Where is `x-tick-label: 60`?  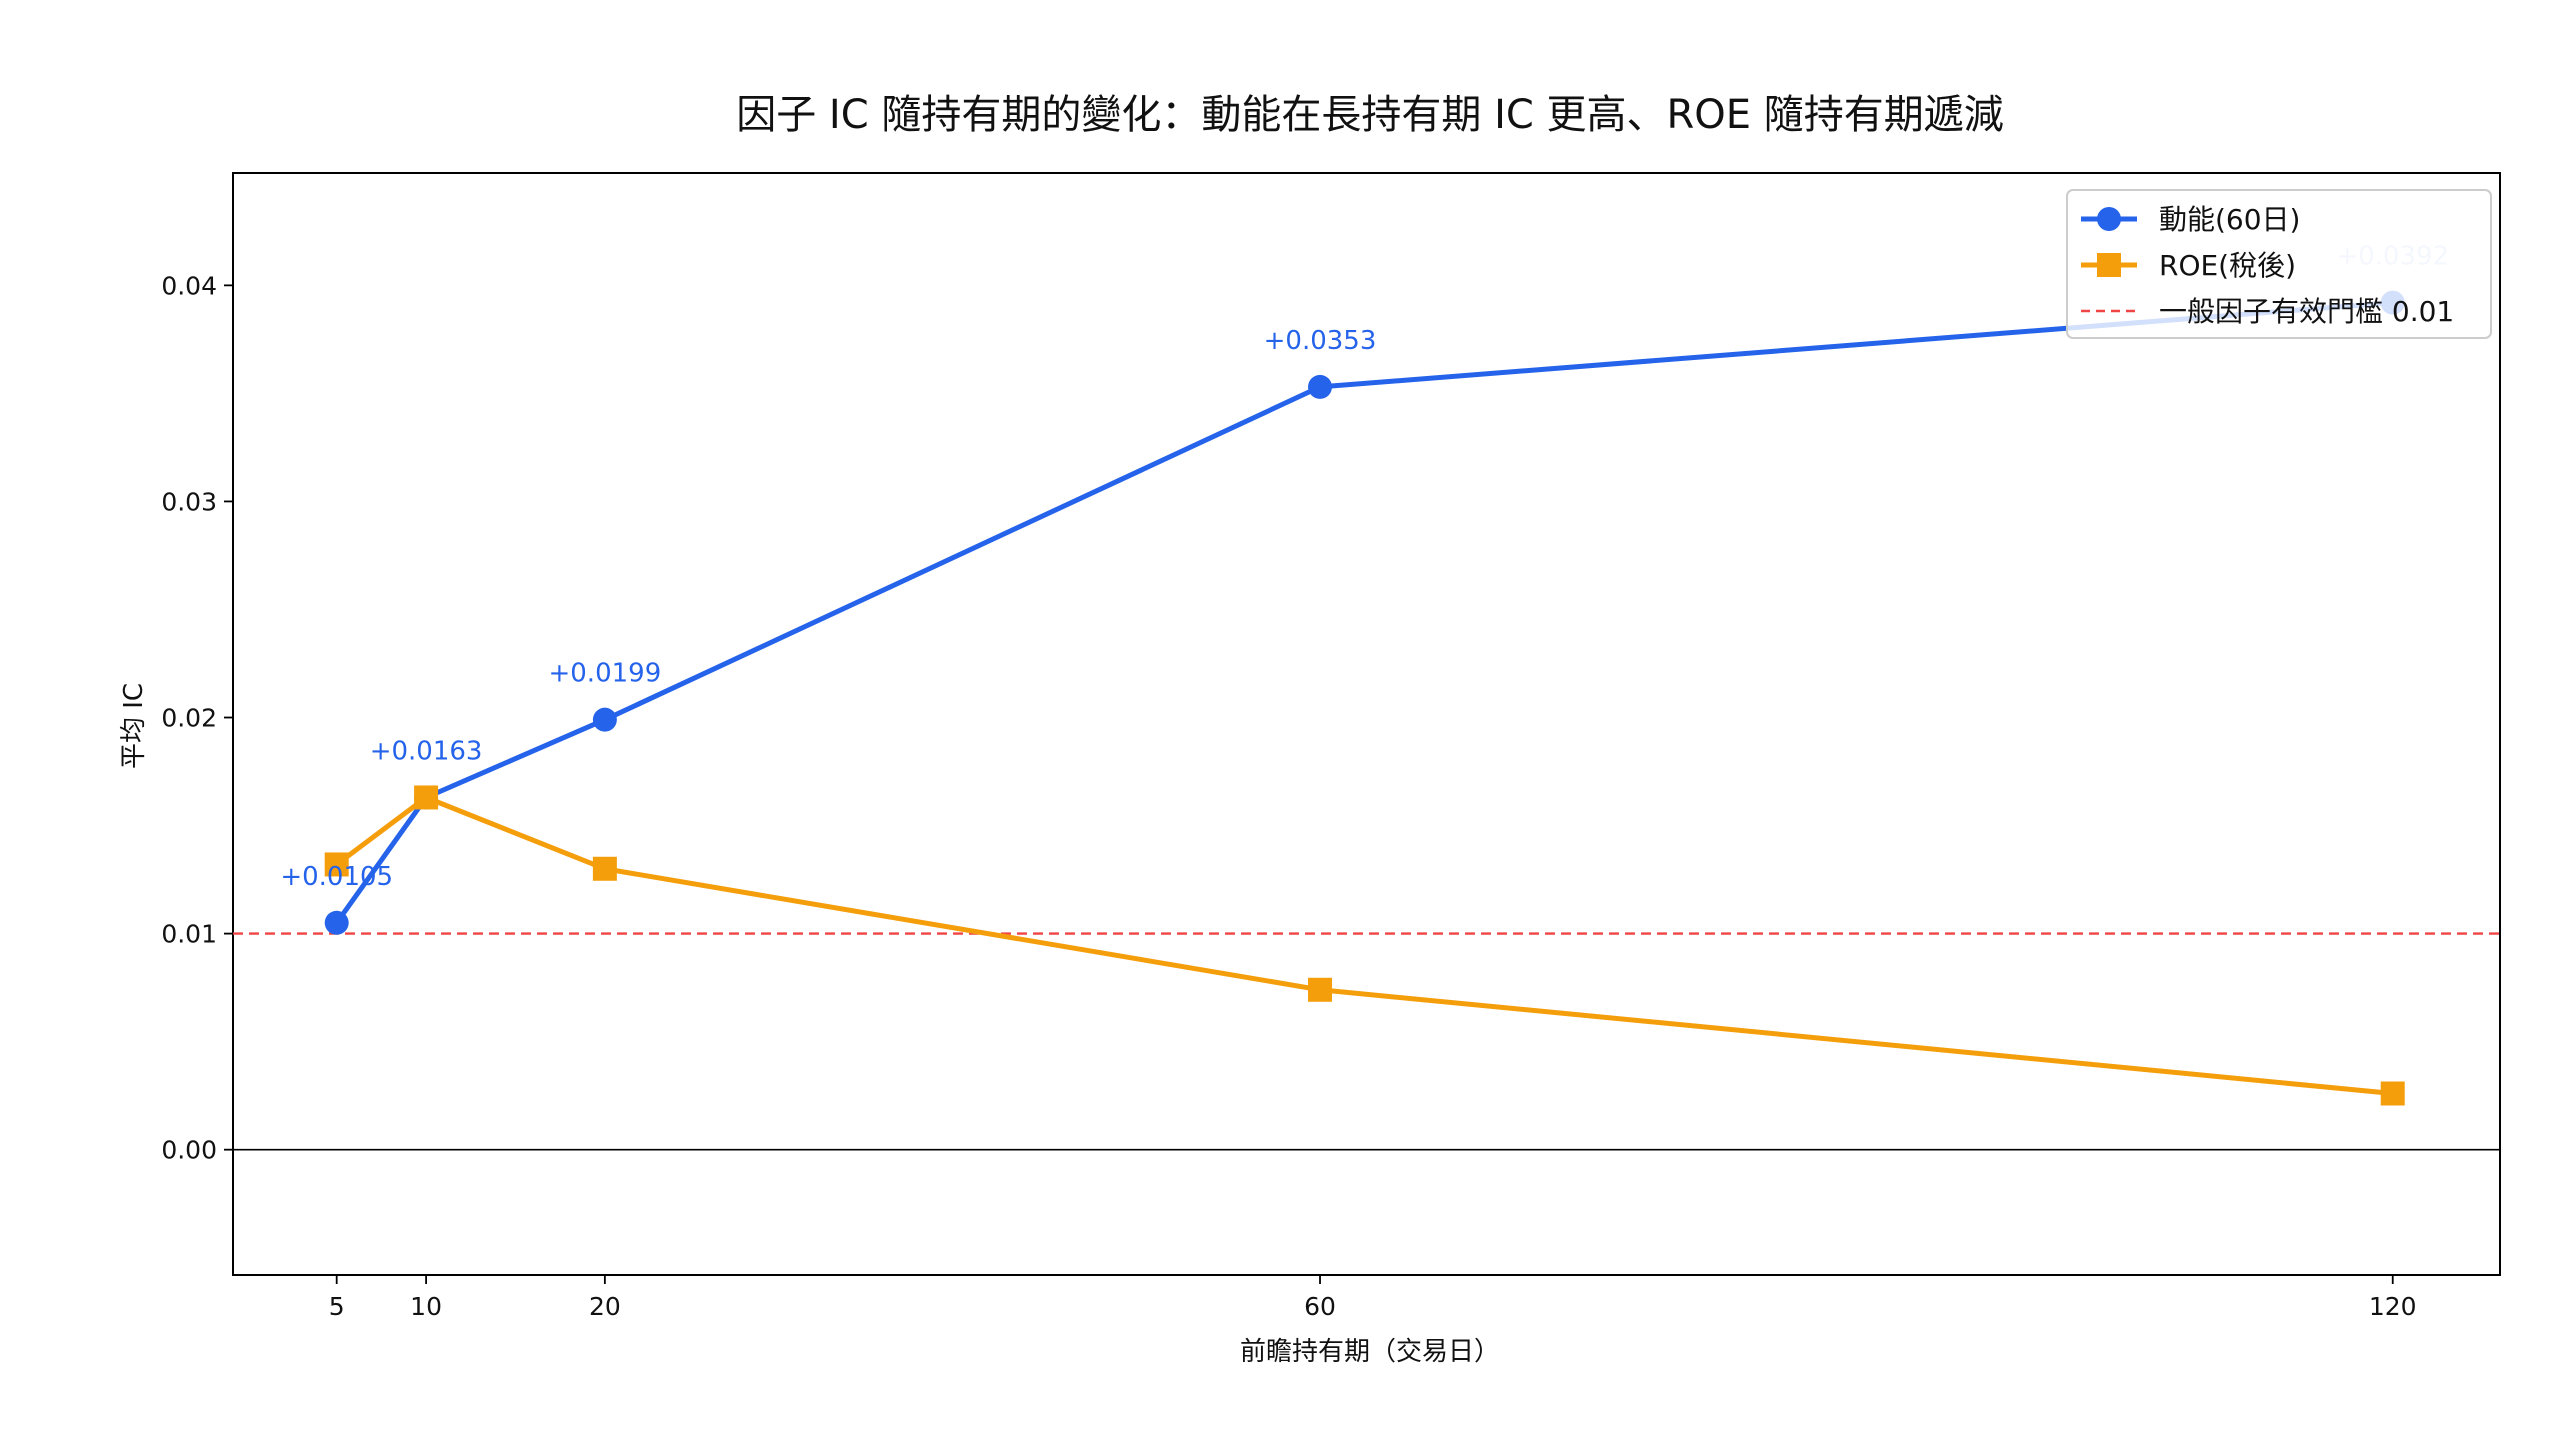 x-tick-label: 60 is located at coordinates (1320, 1306).